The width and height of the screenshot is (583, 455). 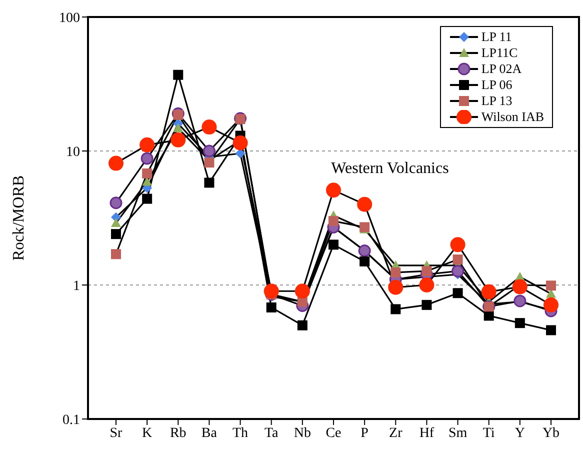 What do you see at coordinates (19, 218) in the screenshot?
I see `y-axis-title: Rock/MORB` at bounding box center [19, 218].